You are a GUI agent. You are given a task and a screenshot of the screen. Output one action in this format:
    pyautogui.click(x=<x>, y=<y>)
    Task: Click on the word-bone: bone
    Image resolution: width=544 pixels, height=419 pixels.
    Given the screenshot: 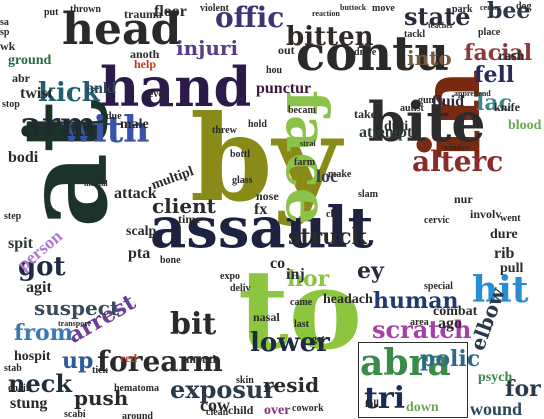 What is the action you would take?
    pyautogui.click(x=170, y=260)
    